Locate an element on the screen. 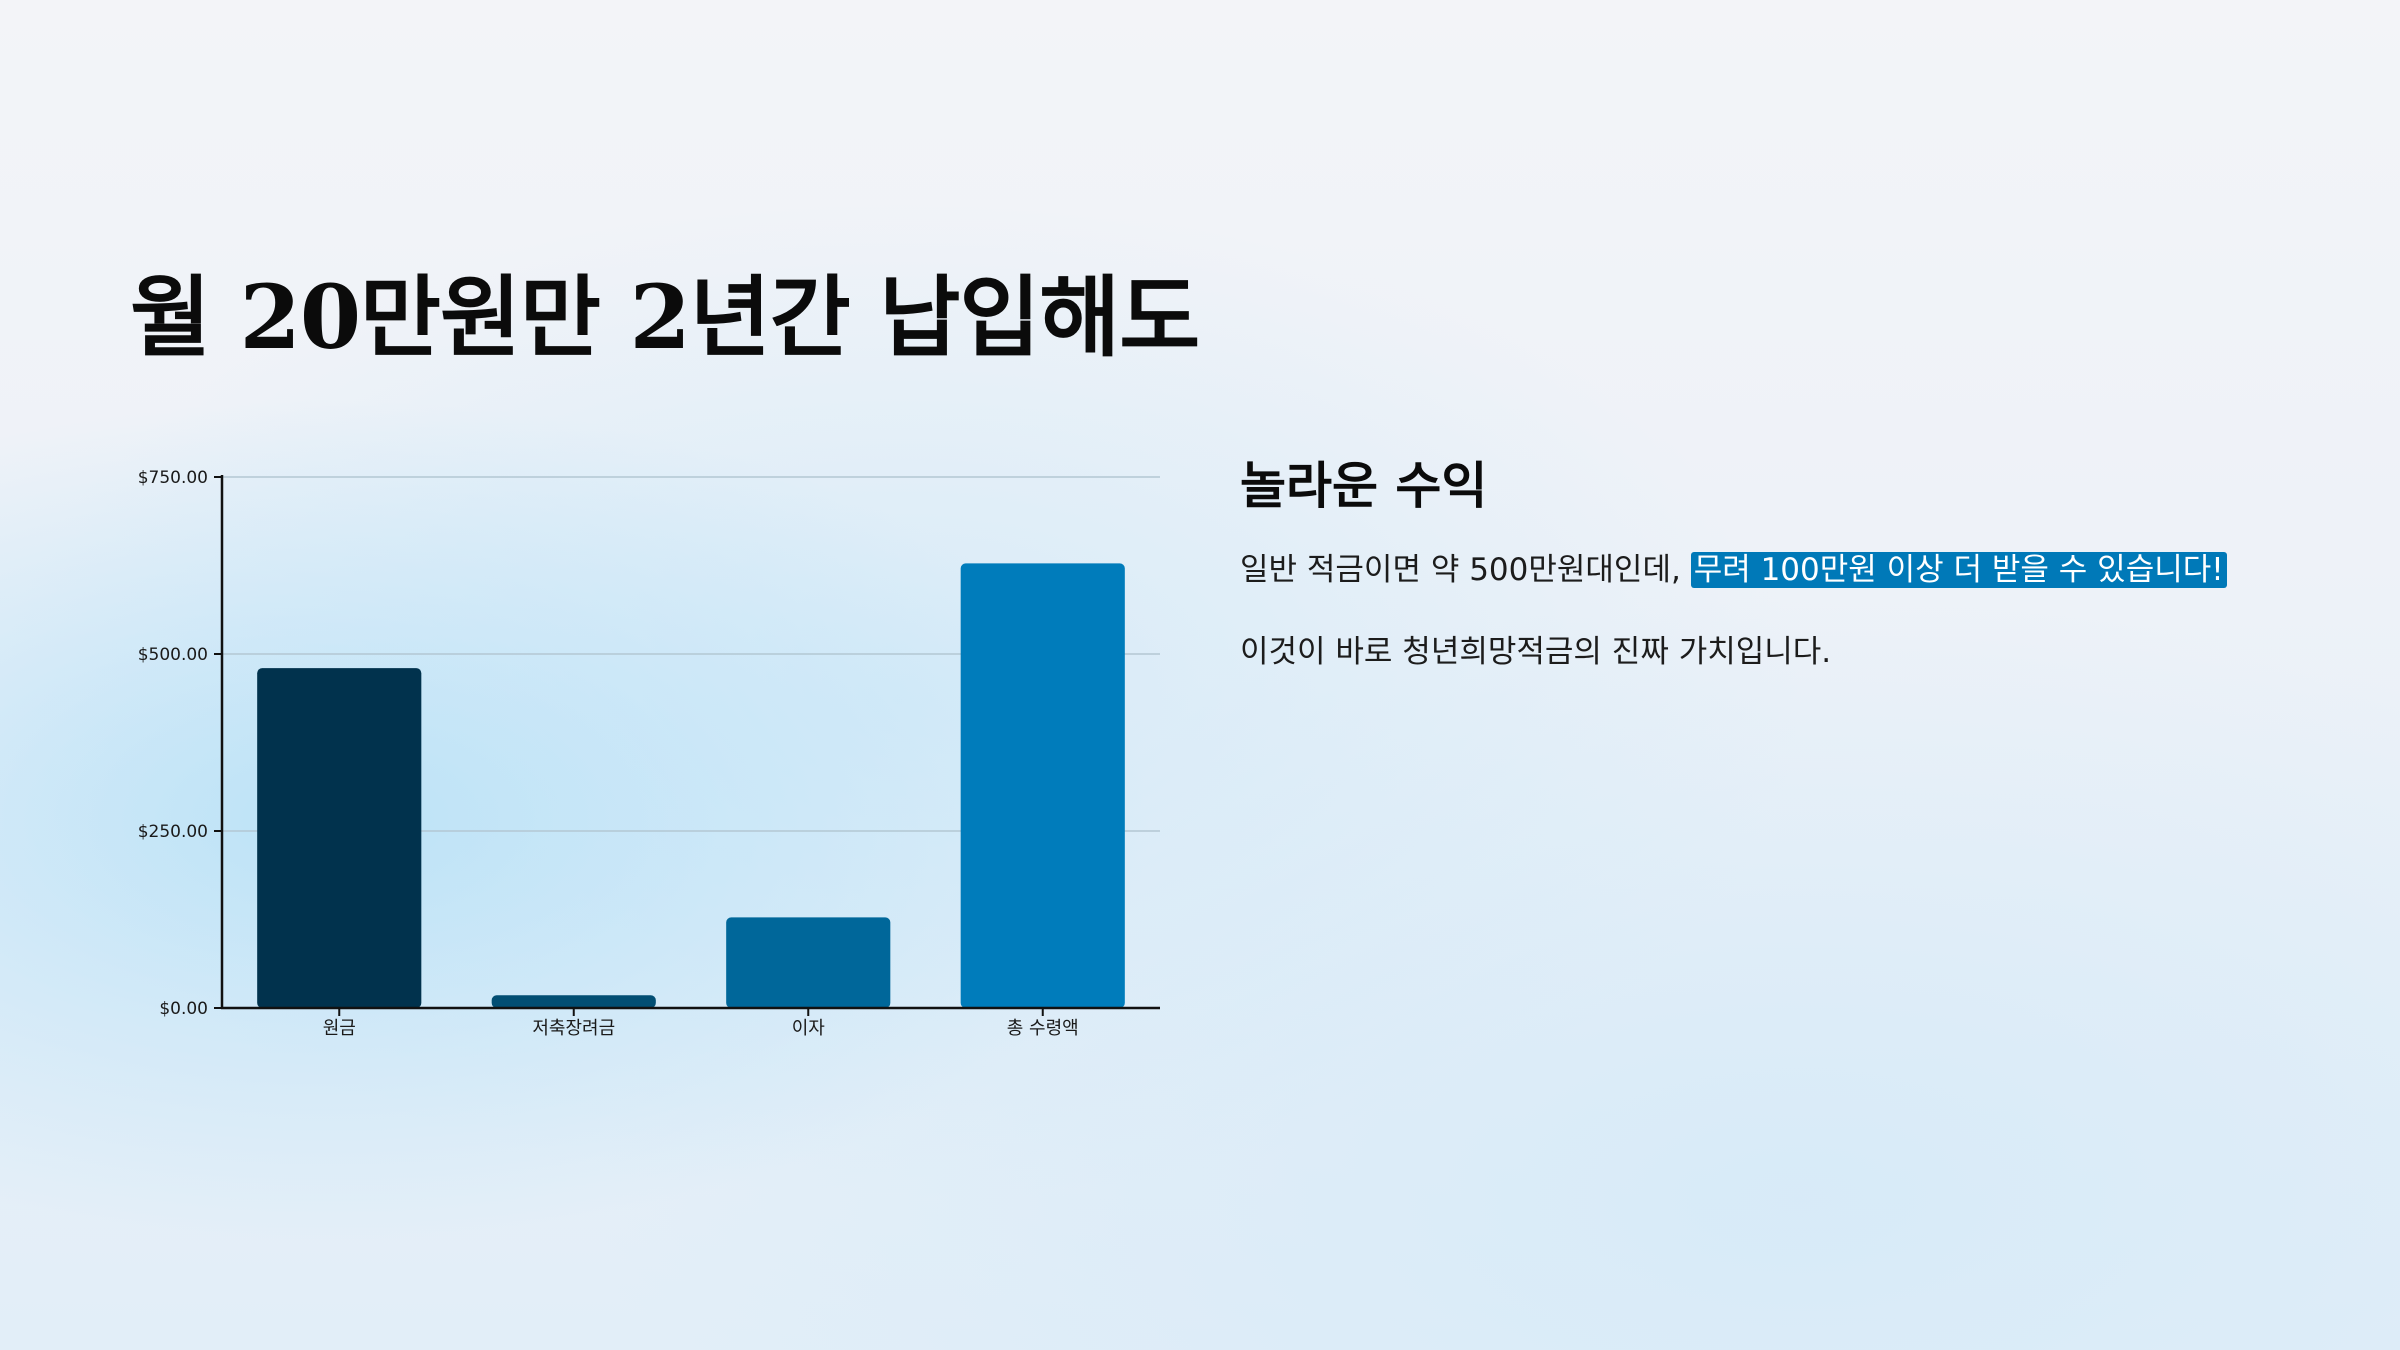  side-heading: 놀라운 수익 is located at coordinates (1364, 486).